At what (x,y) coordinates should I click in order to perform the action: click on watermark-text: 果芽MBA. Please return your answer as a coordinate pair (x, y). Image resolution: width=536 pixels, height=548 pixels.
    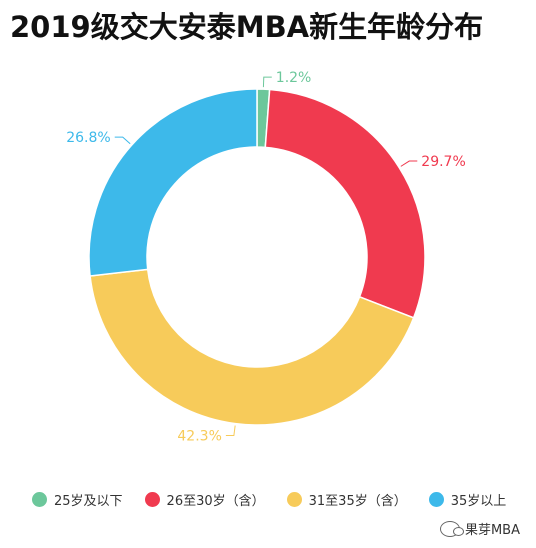
    Looking at the image, I should click on (492, 530).